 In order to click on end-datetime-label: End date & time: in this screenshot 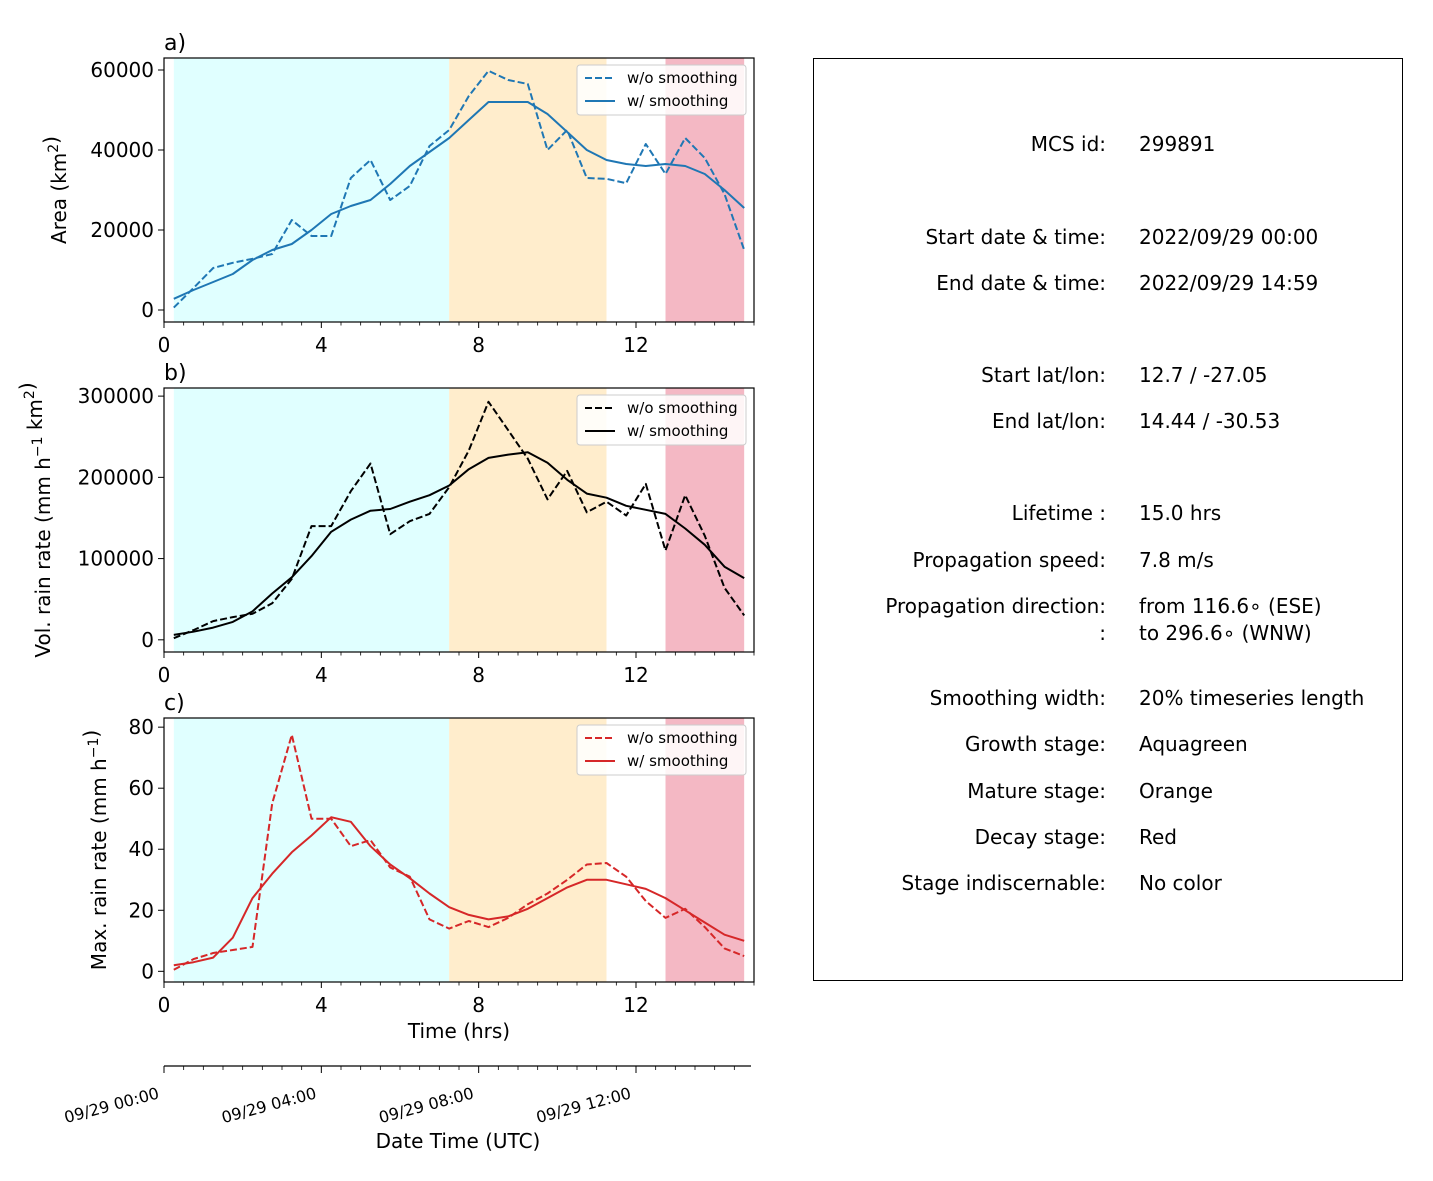, I will do `click(1021, 283)`.